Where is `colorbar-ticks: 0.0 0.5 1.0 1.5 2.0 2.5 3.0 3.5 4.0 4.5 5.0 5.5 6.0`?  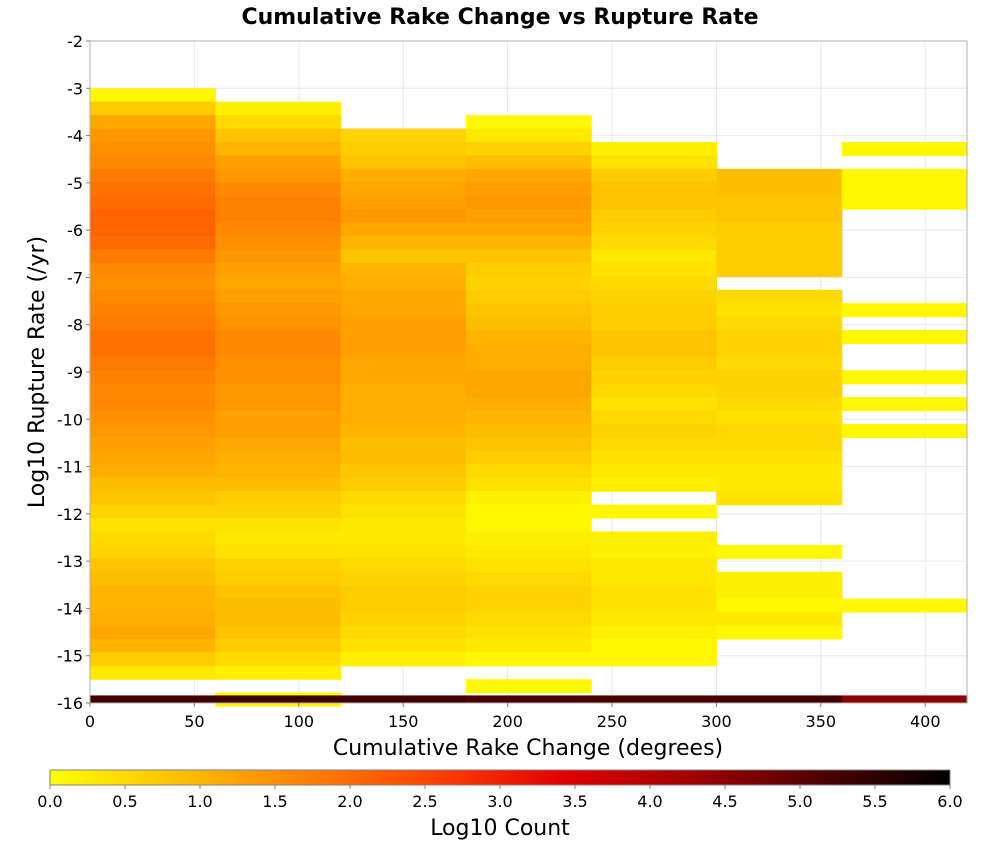 colorbar-ticks: 0.0 0.5 1.0 1.5 2.0 2.5 3.0 3.5 4.0 4.5 5.0 5.5 6.0 is located at coordinates (500, 798).